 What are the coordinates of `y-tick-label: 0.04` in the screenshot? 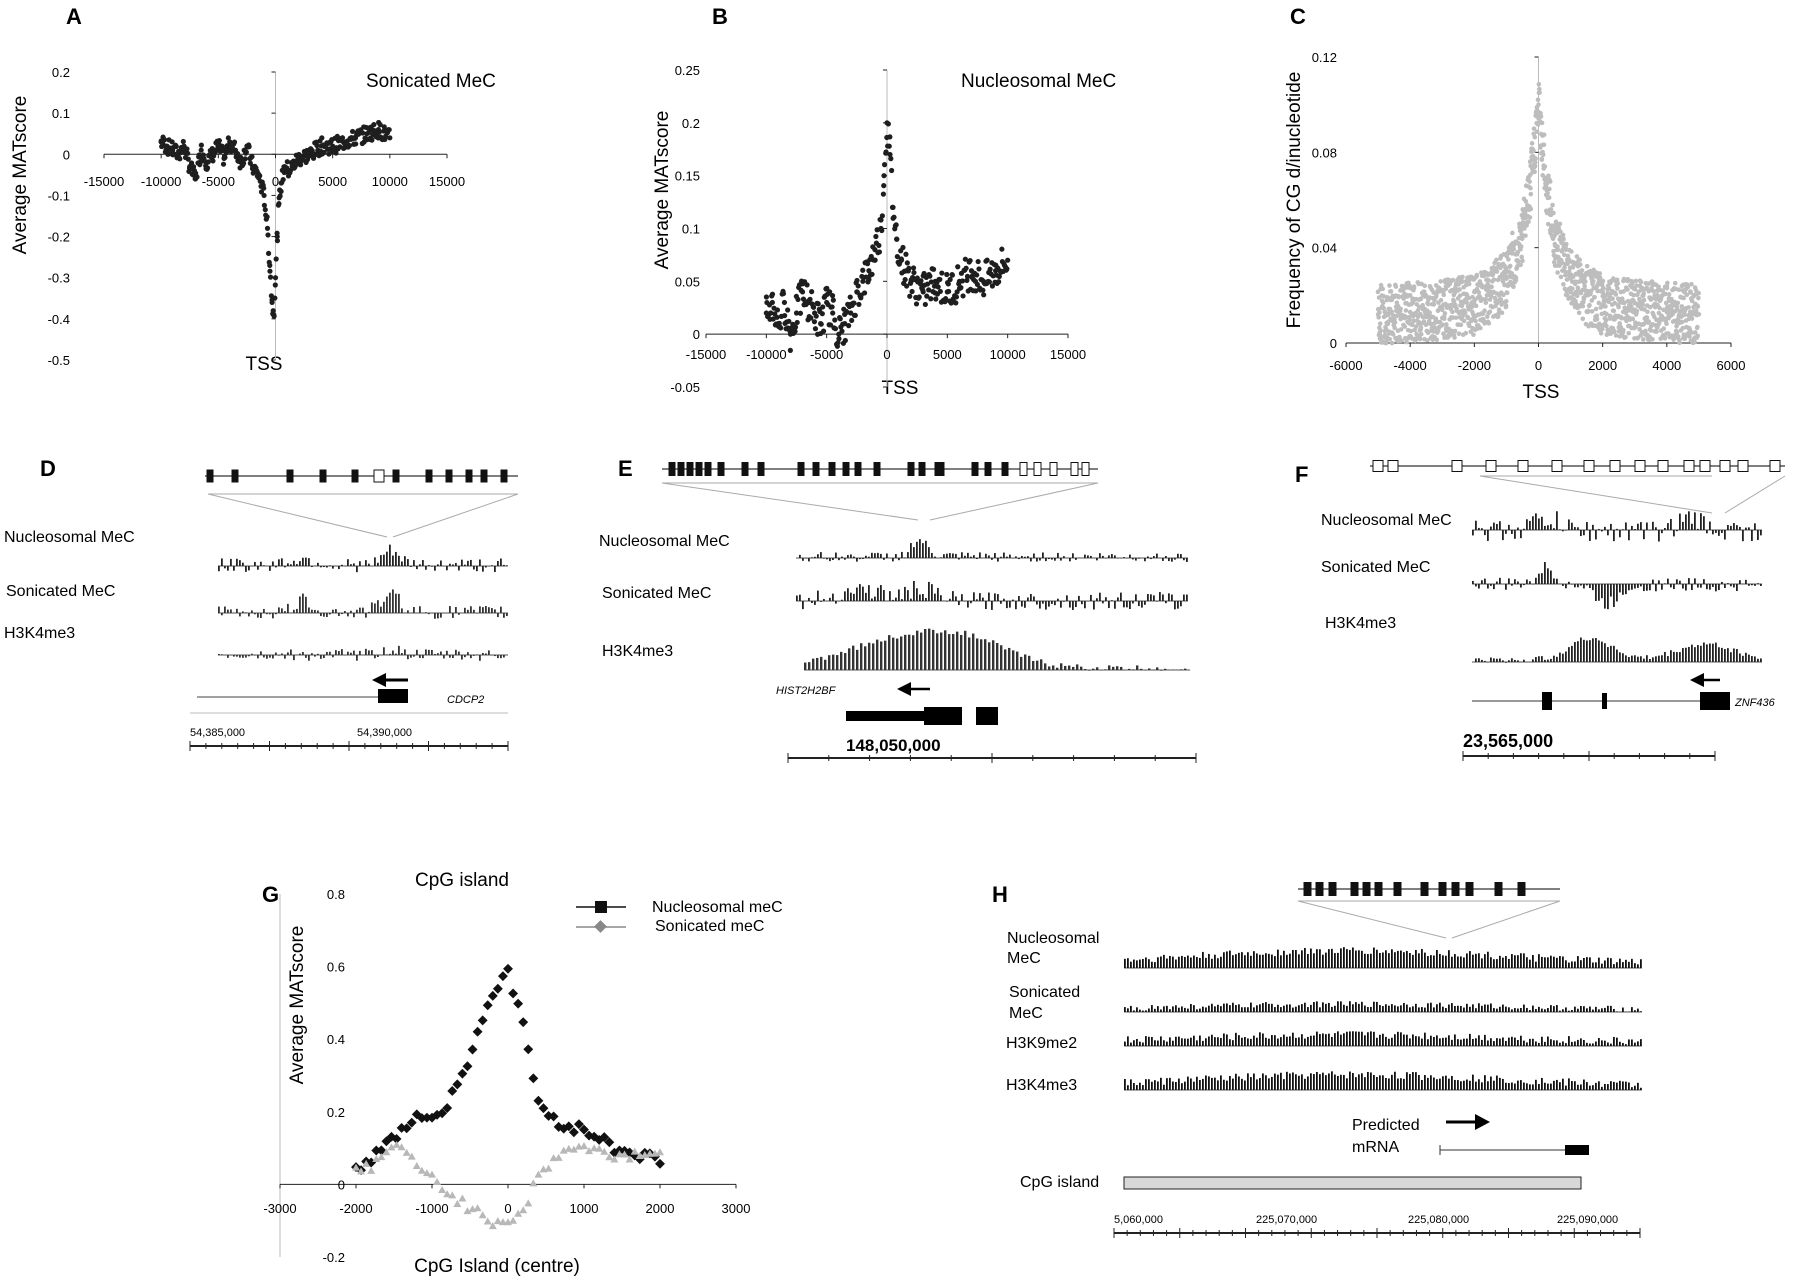 It's located at (1324, 248).